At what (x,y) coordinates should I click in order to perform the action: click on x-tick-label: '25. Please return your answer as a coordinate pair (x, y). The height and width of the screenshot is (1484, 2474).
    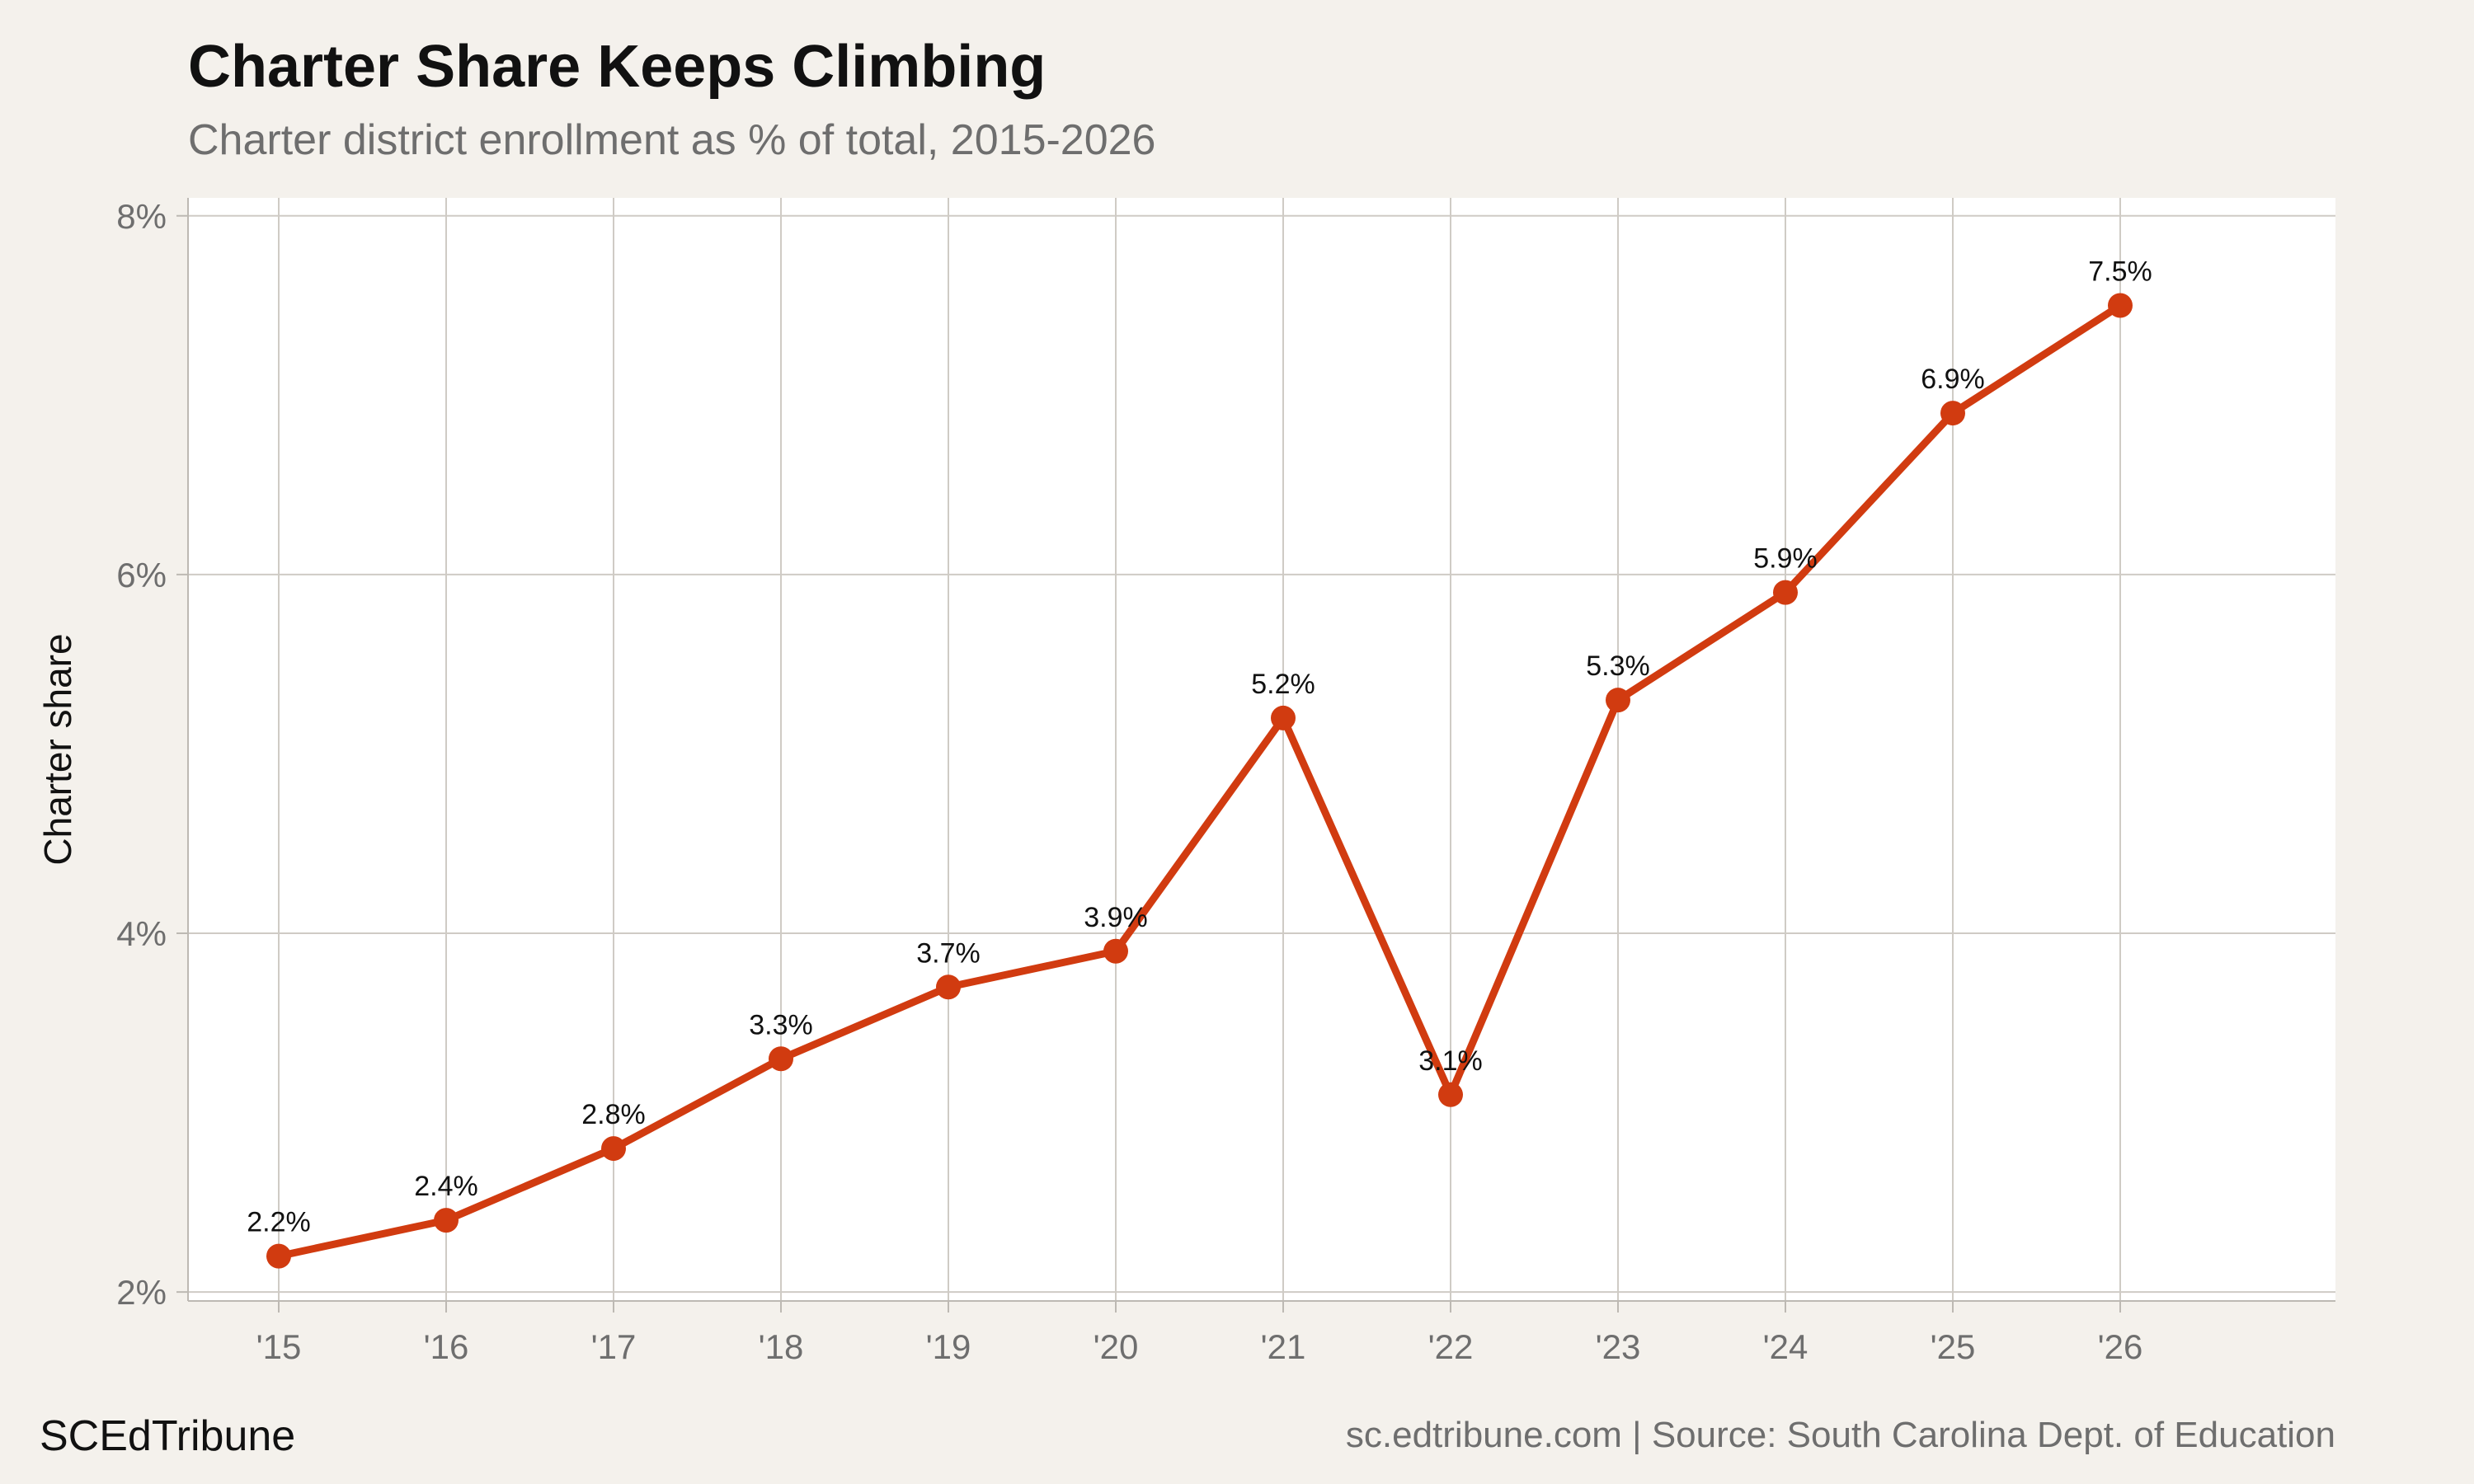
    Looking at the image, I should click on (1953, 1346).